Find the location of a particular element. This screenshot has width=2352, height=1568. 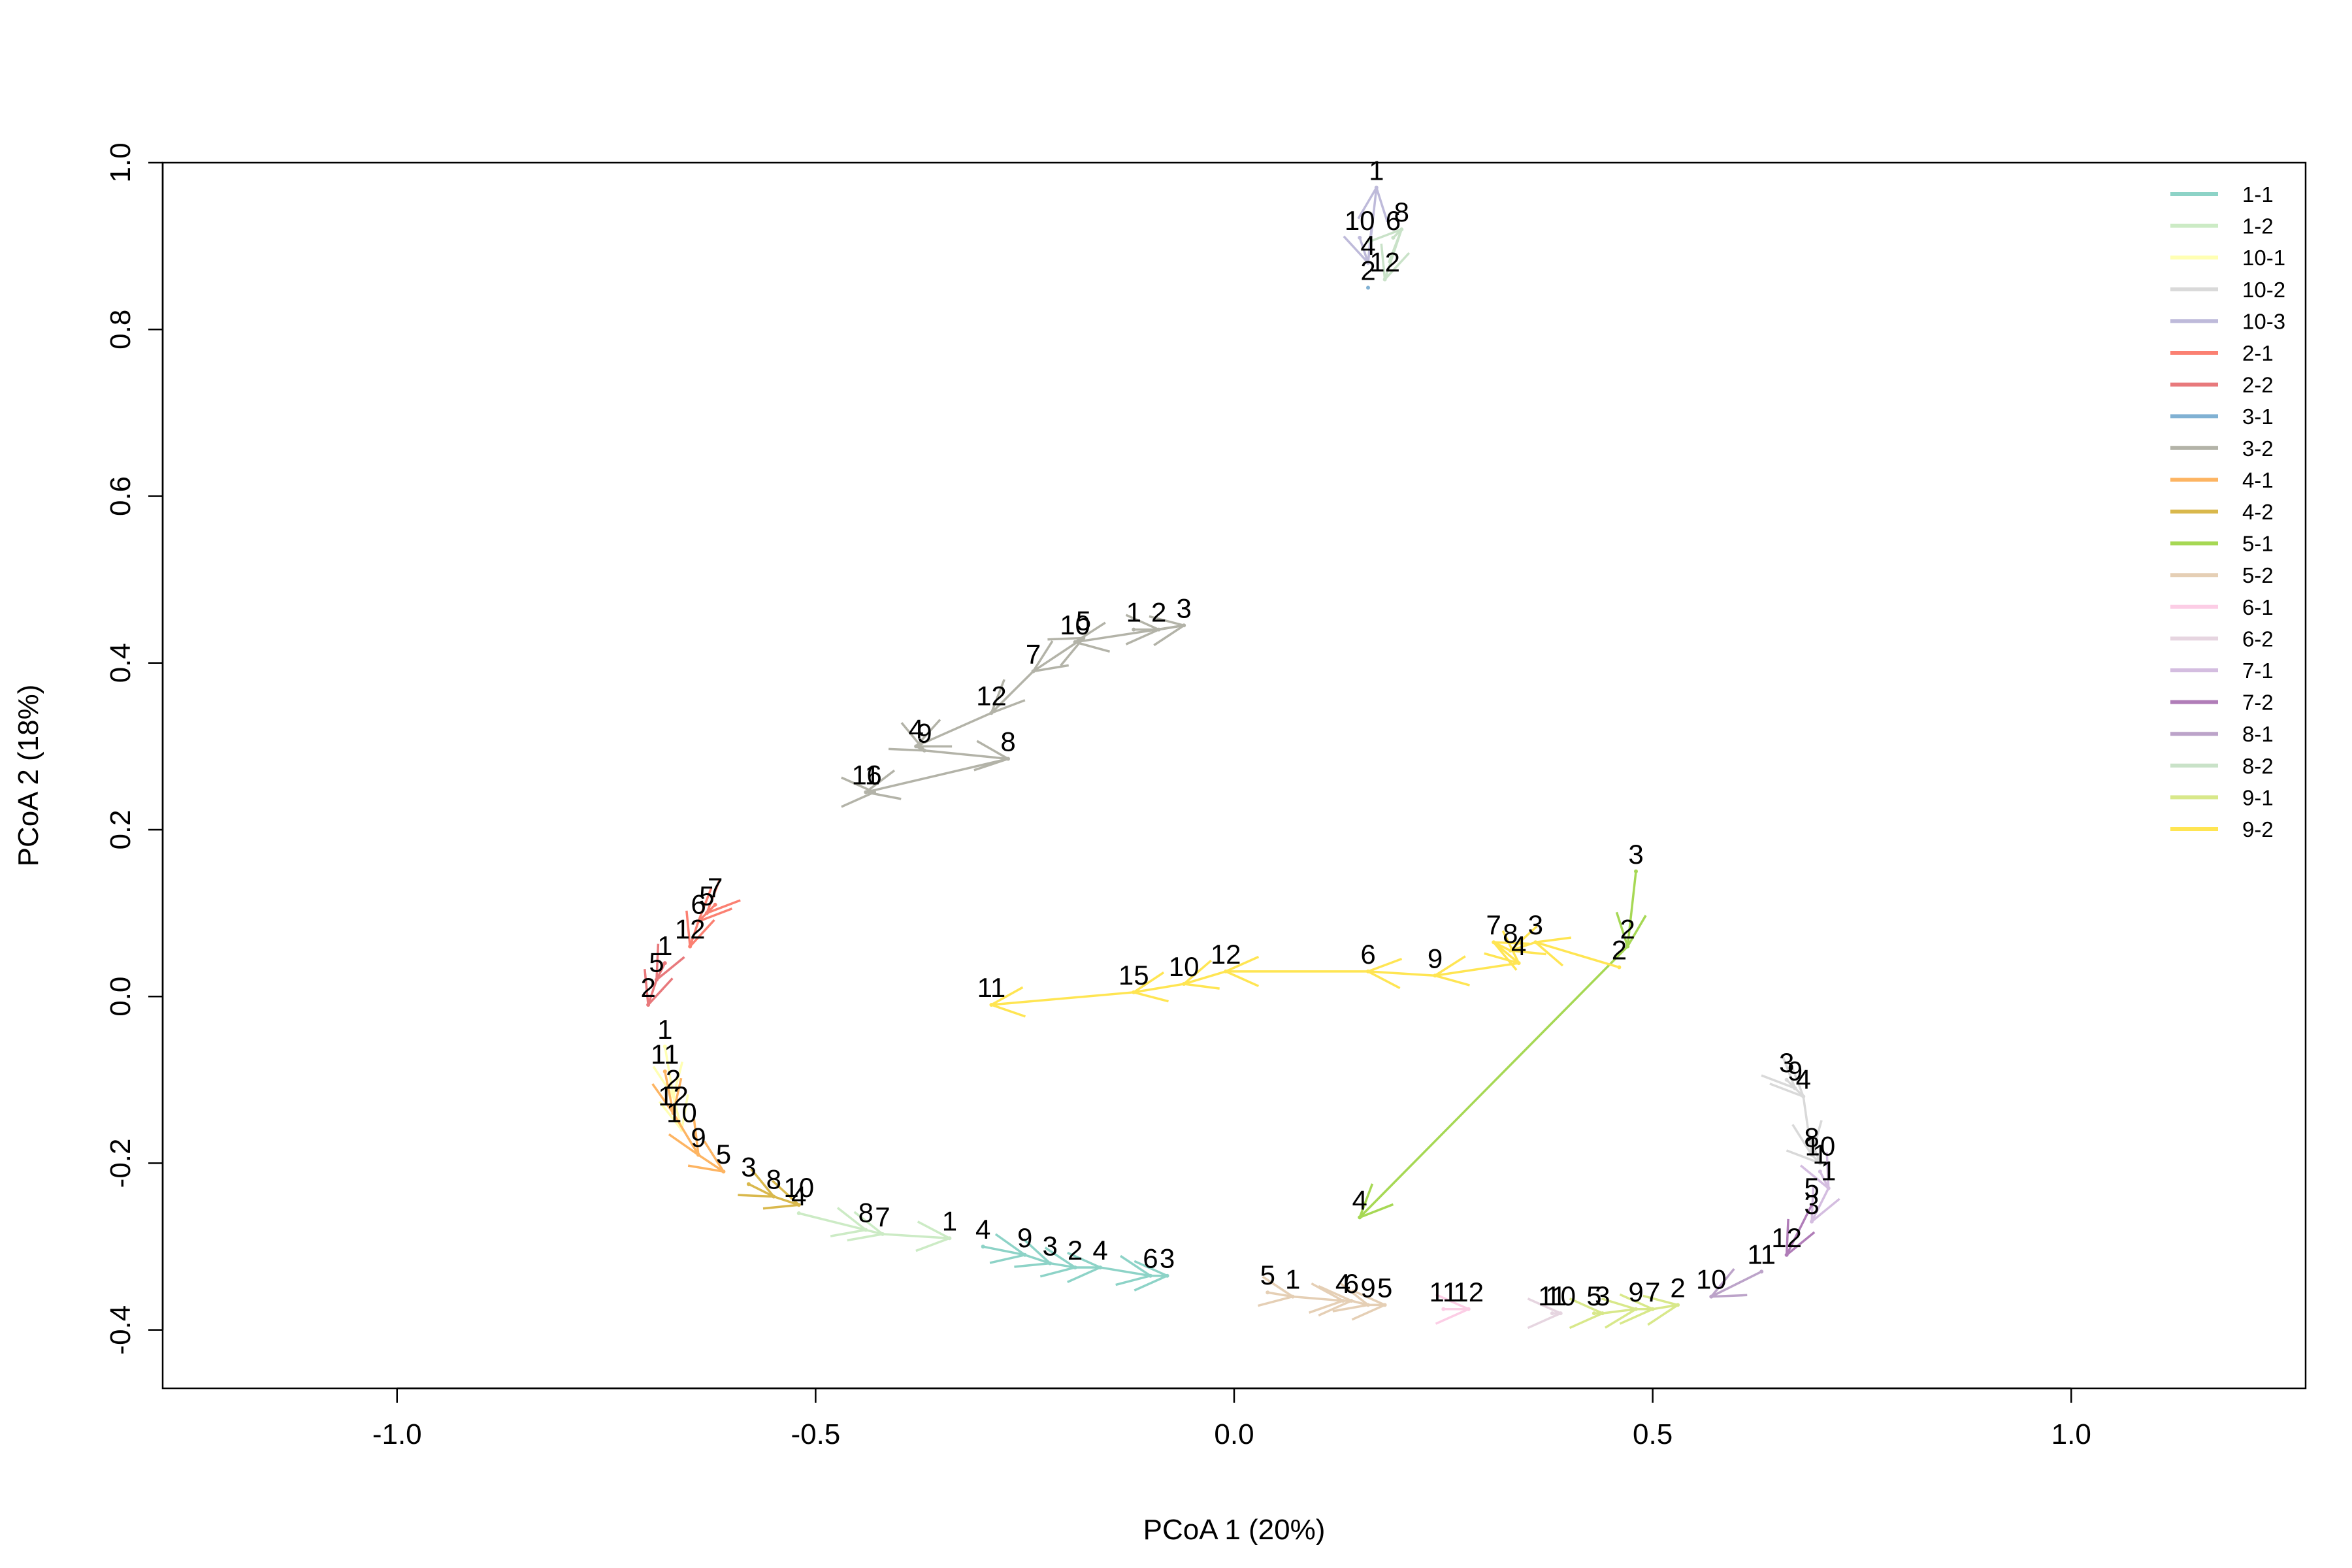

point-label: 1 is located at coordinates (949, 1220).